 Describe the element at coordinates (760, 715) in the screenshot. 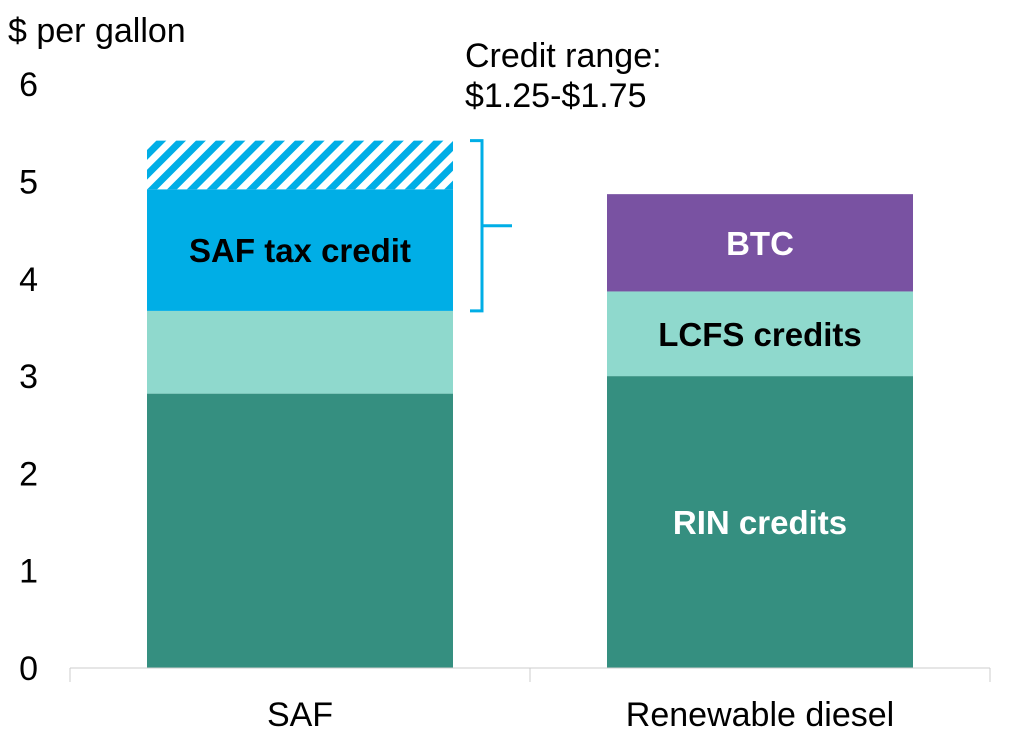

I see `x-tick-label: Renewable diesel` at that location.